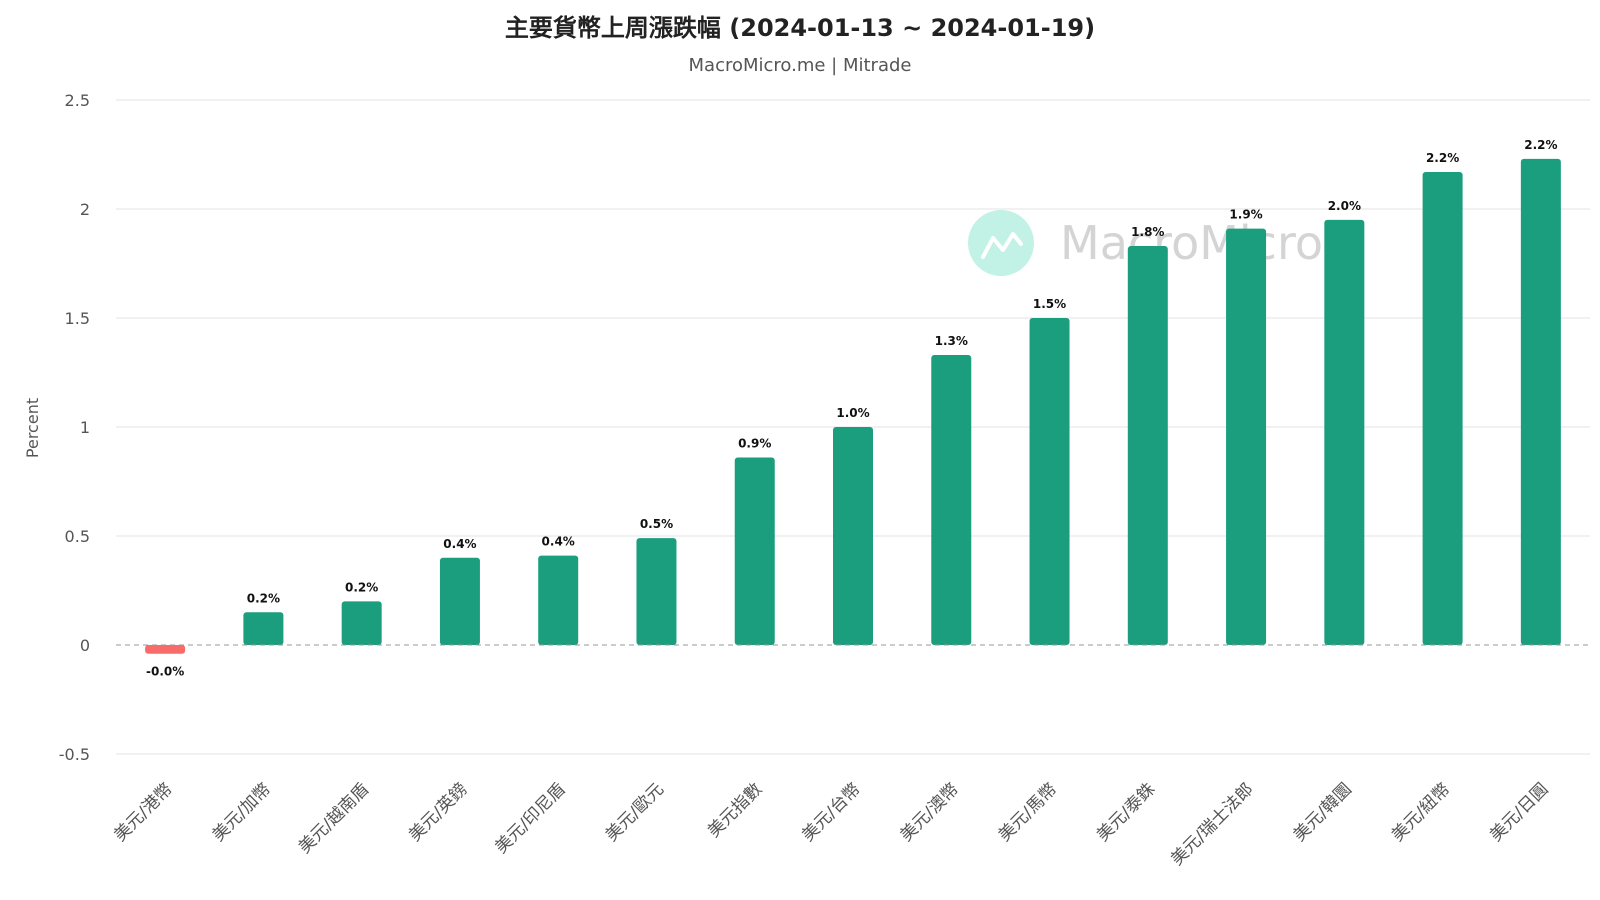  Describe the element at coordinates (1245, 215) in the screenshot. I see `data-label: 1.9%` at that location.